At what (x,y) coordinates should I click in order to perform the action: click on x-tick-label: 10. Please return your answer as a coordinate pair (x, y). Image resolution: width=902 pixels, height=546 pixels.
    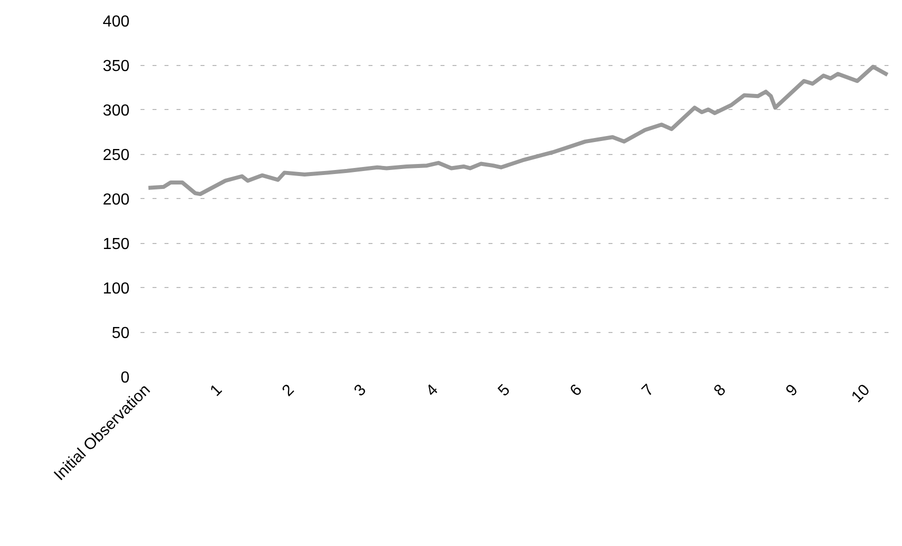
    Looking at the image, I should click on (861, 393).